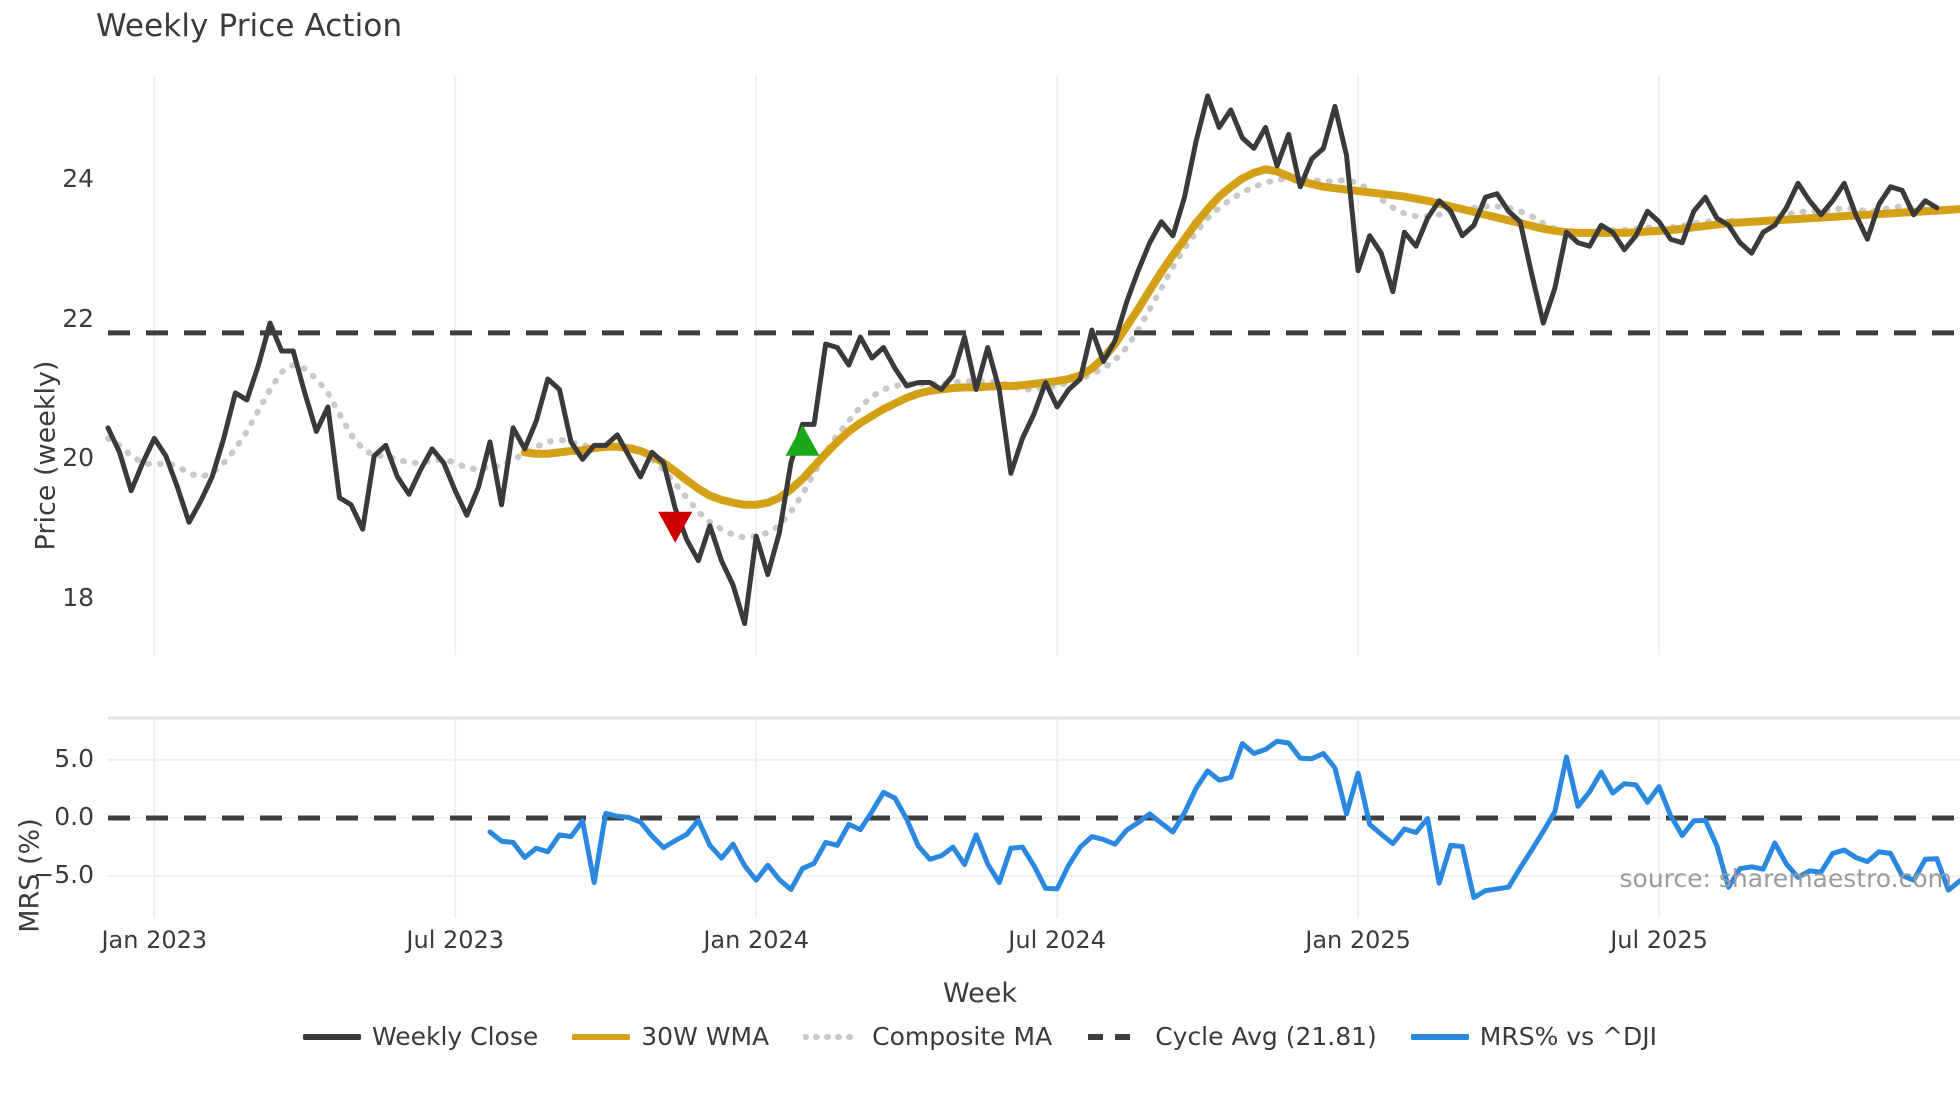 This screenshot has width=1960, height=1102. Describe the element at coordinates (1115, 1037) in the screenshot. I see `legend-swatch-cycle-avg` at that location.